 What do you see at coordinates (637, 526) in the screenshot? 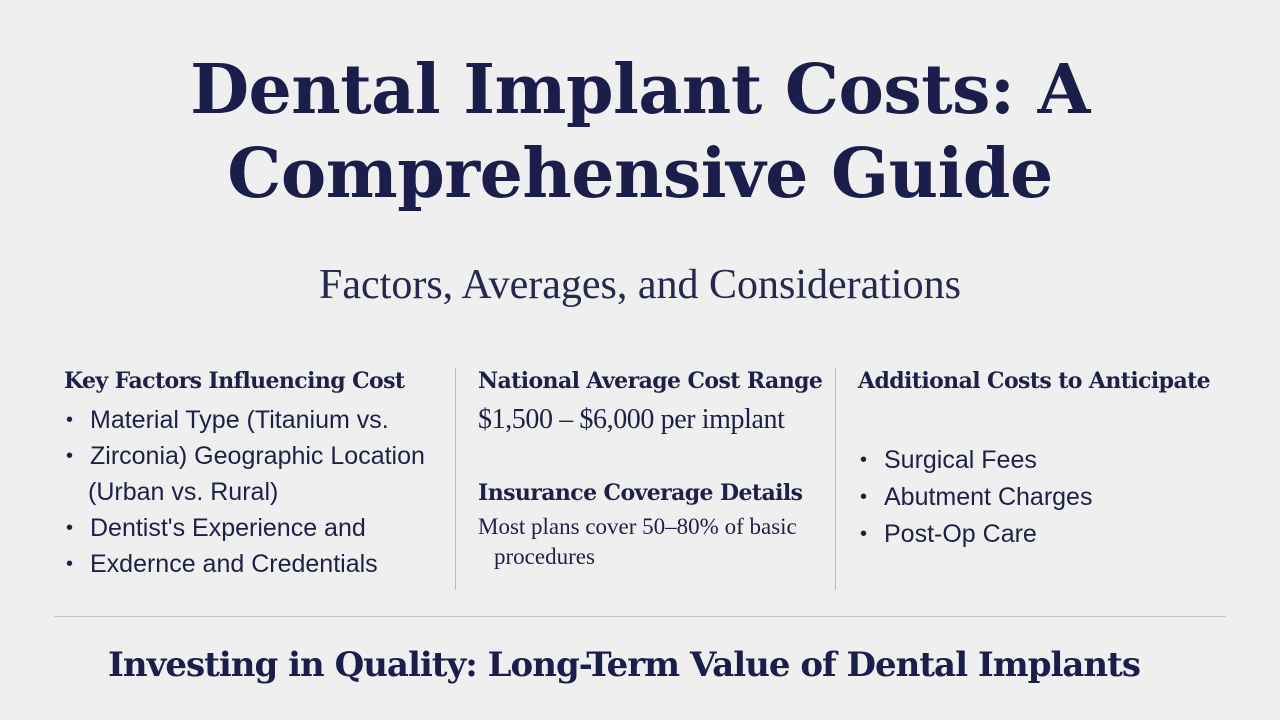
I see `insurance-text-line-1: Most plans cover 50–80% of basic` at bounding box center [637, 526].